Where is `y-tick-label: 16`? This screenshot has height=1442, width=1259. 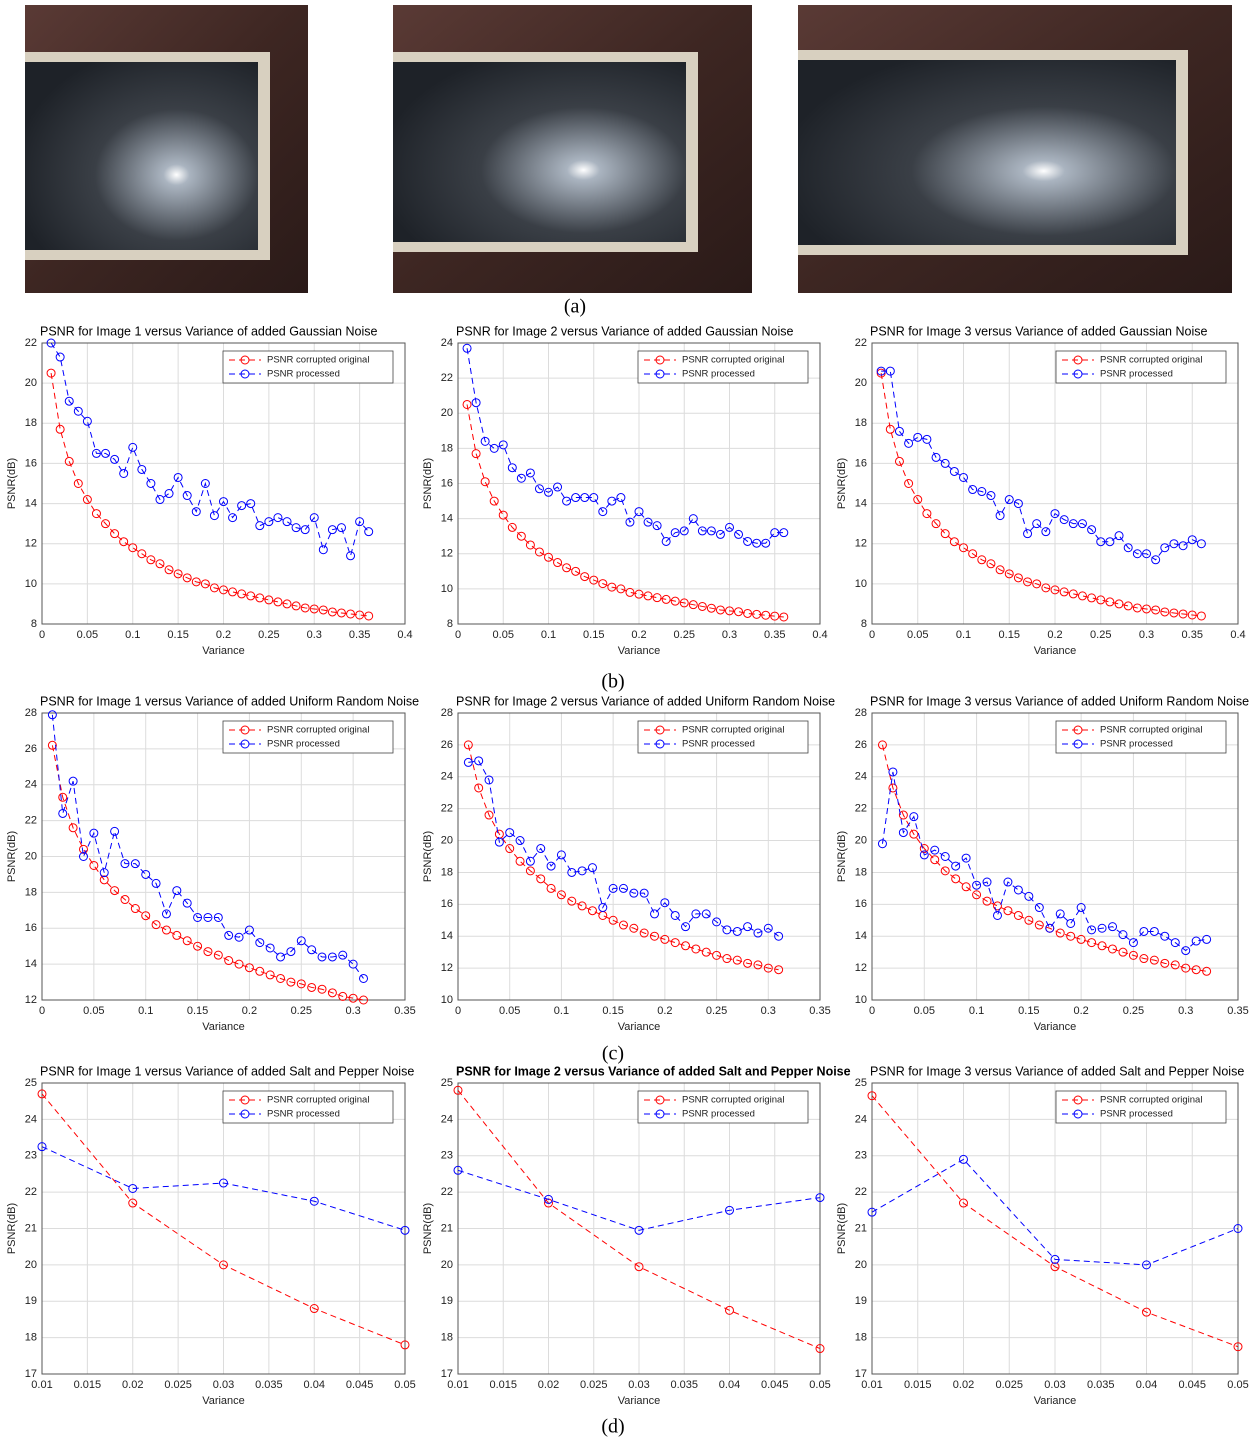
y-tick-label: 16 is located at coordinates (447, 904).